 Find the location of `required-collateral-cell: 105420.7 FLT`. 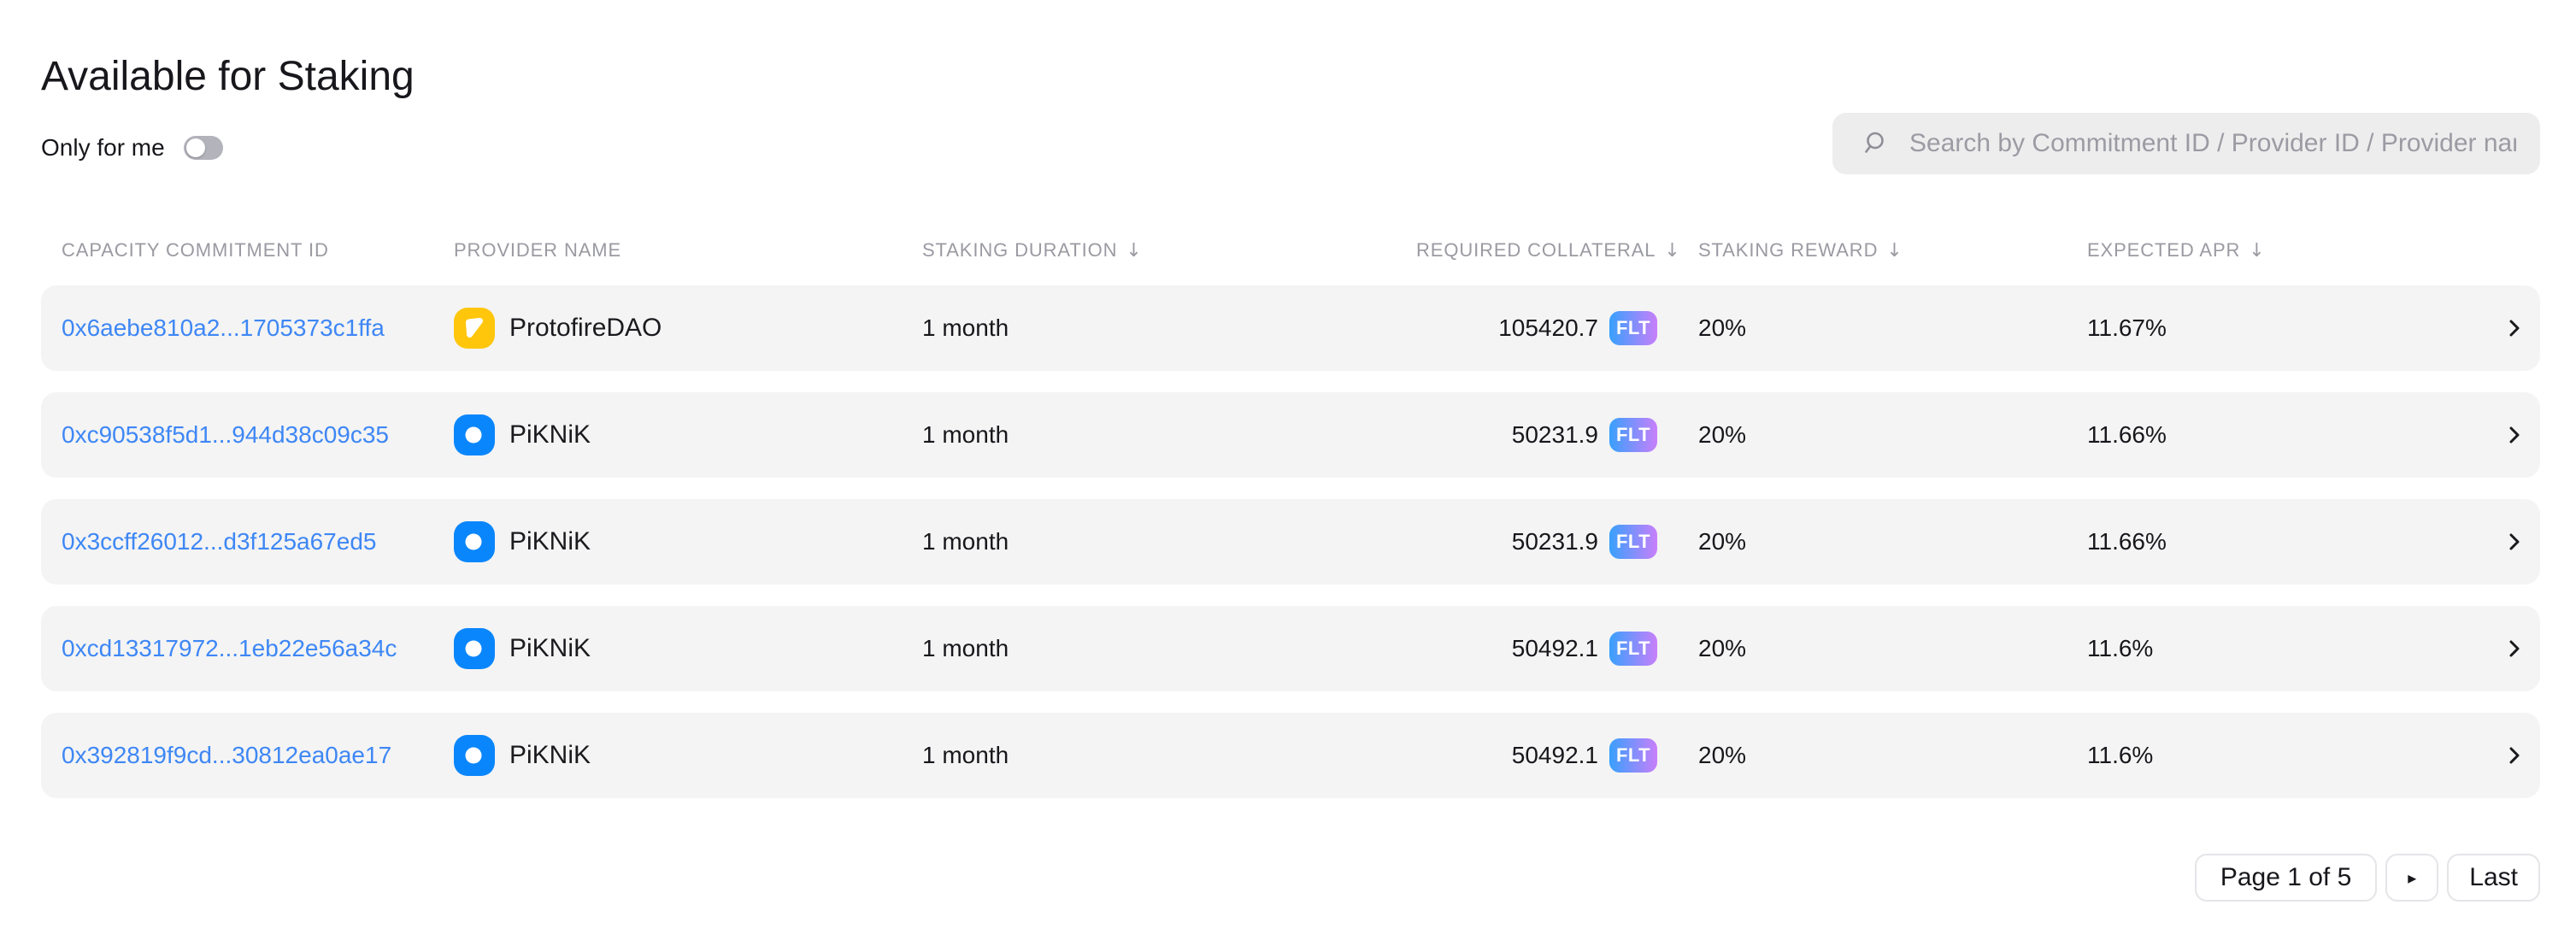

required-collateral-cell: 105420.7 FLT is located at coordinates (1557, 328).